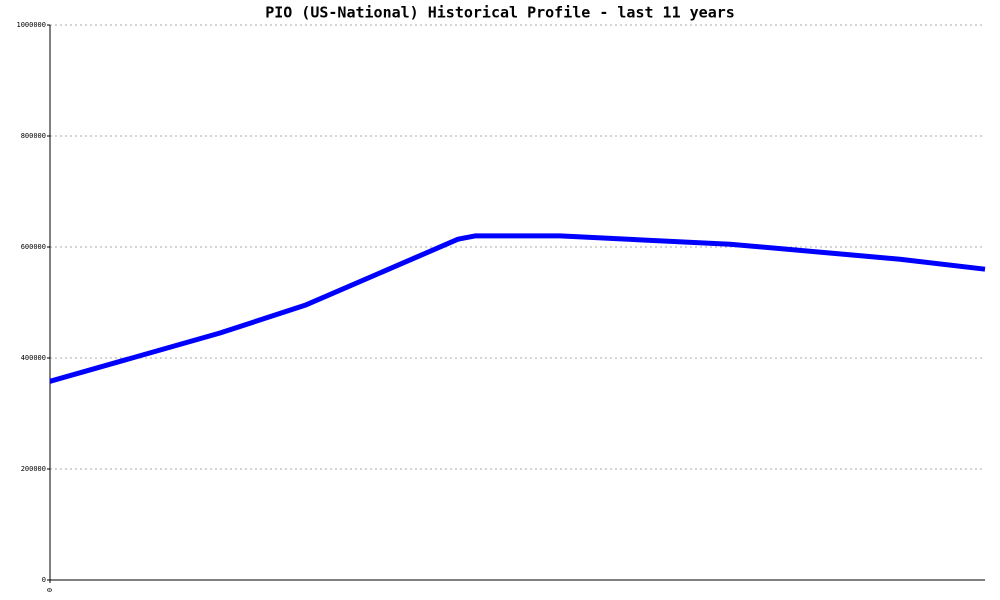 This screenshot has width=1000, height=600. I want to click on y-tick-label: 0, so click(44, 580).